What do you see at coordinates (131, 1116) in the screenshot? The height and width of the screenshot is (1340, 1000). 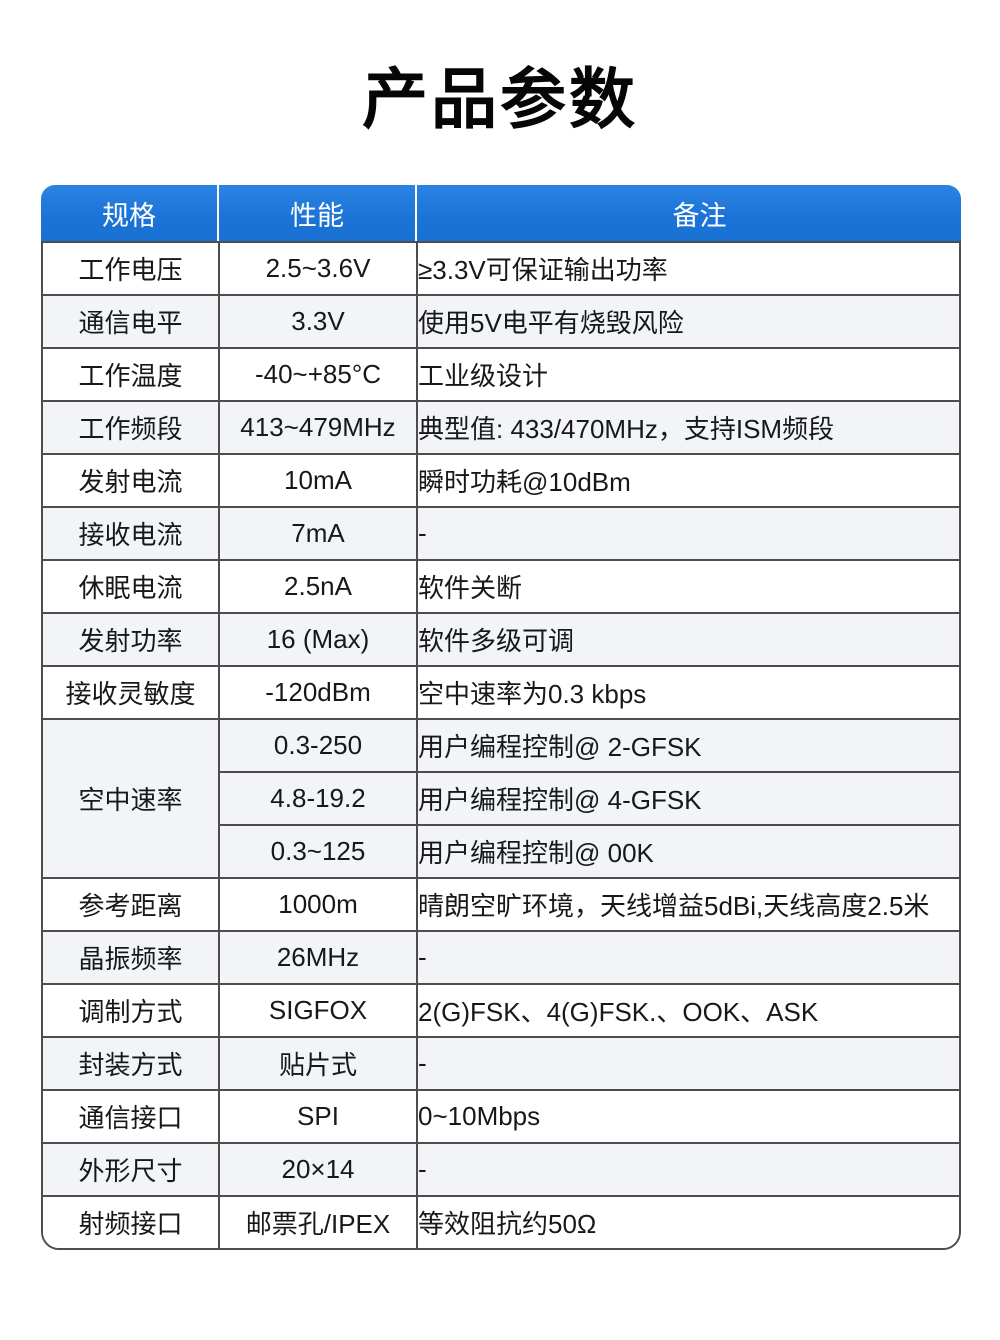 I see `spec-cell: 通信接口` at bounding box center [131, 1116].